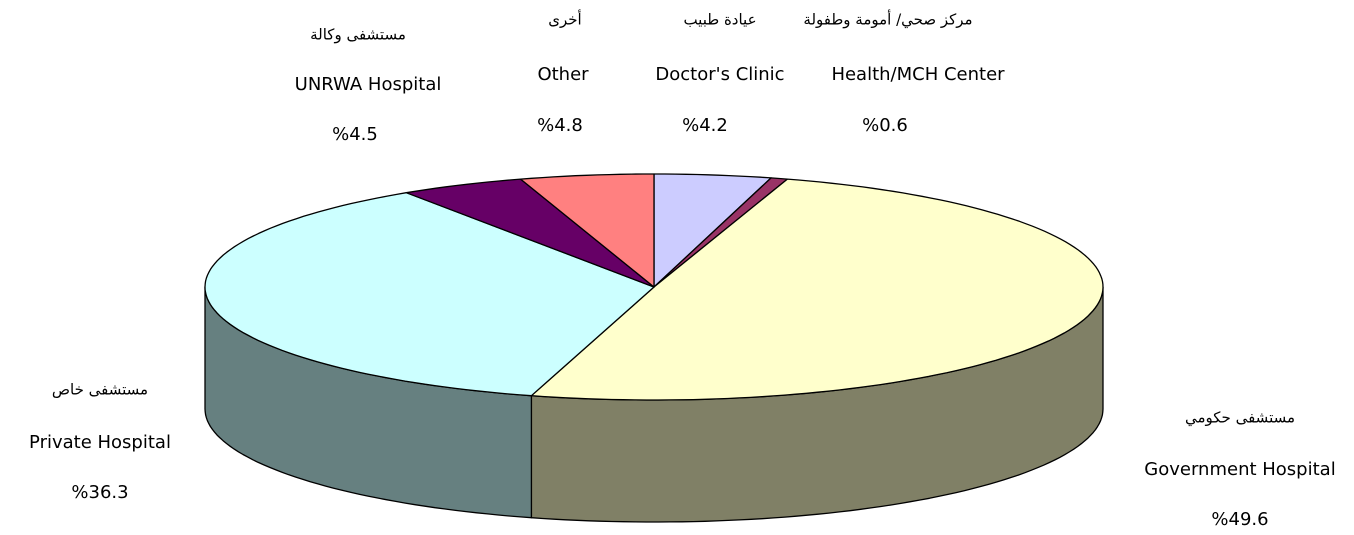 This screenshot has height=535, width=1354. What do you see at coordinates (100, 390) in the screenshot?
I see `label-ar: مستشفى خاص` at bounding box center [100, 390].